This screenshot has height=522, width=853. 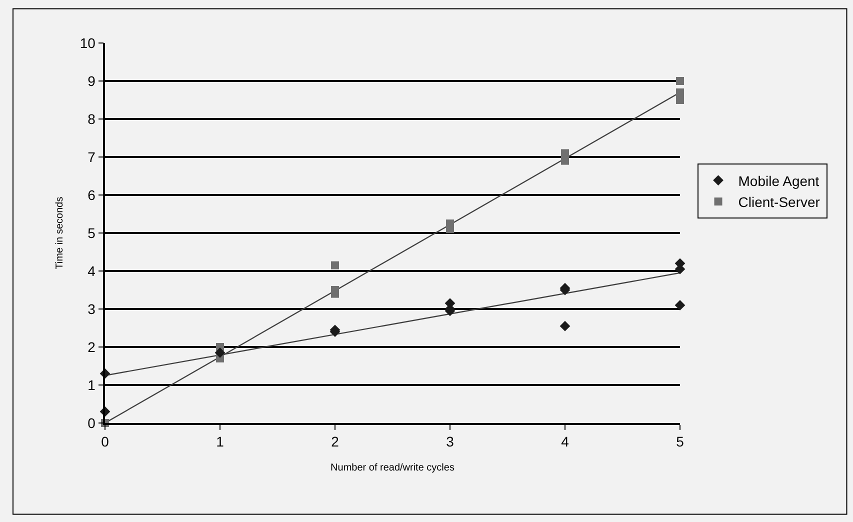 I want to click on y-tick-label: 7, so click(x=92, y=156).